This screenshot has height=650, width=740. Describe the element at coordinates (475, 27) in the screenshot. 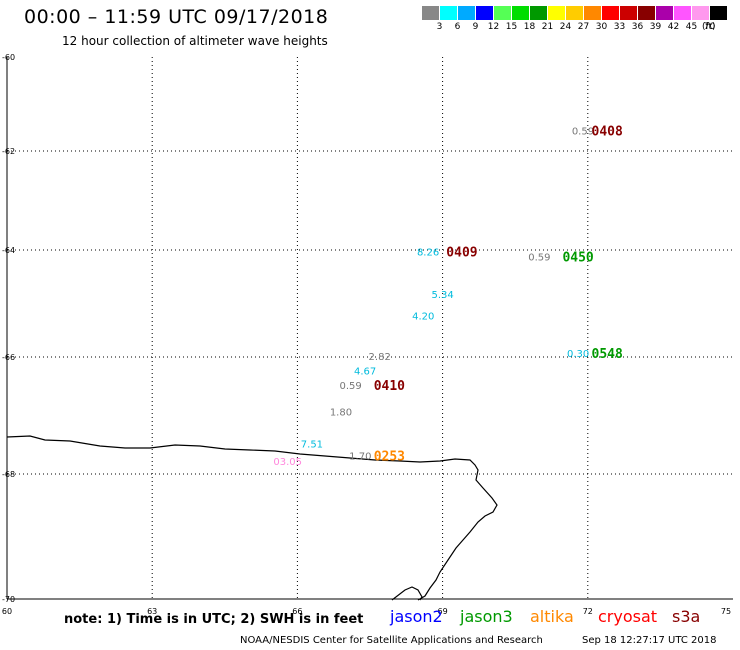

I see `legend-tick-label: 9` at that location.